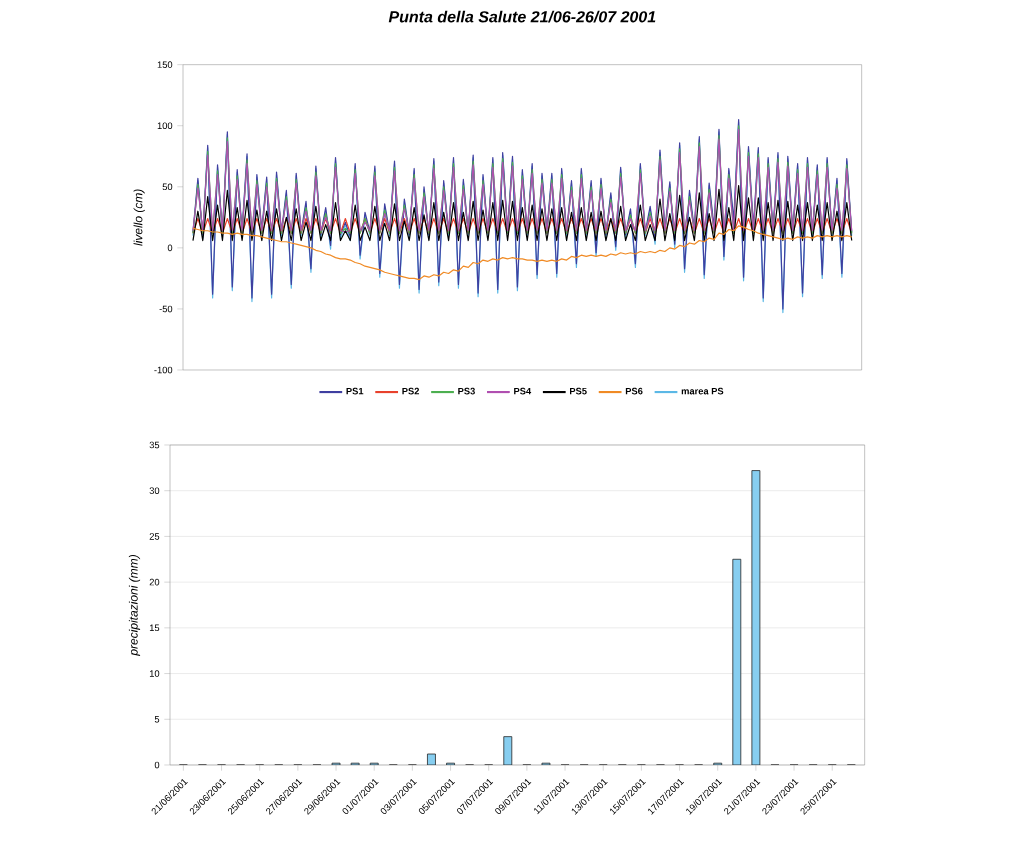 This screenshot has width=1026, height=864. Describe the element at coordinates (355, 391) in the screenshot. I see `legend-label: PS1` at that location.